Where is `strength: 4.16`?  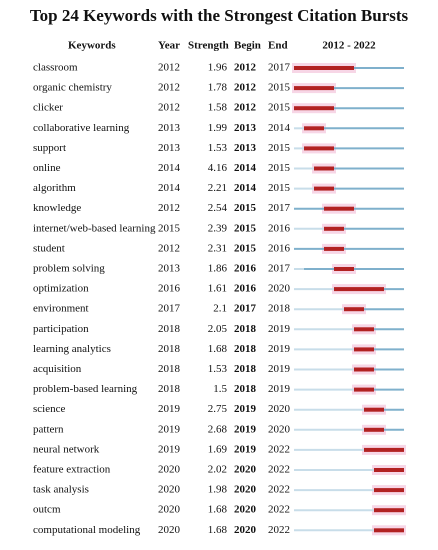
strength: 4.16 is located at coordinates (218, 168).